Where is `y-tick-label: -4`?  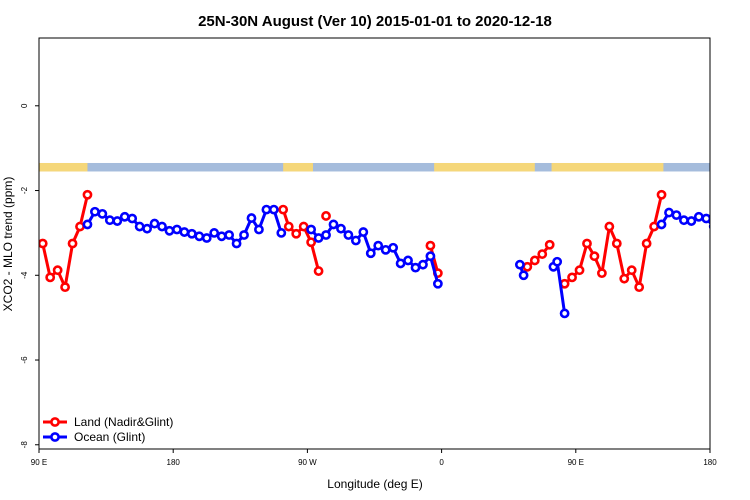 y-tick-label: -4 is located at coordinates (24, 275).